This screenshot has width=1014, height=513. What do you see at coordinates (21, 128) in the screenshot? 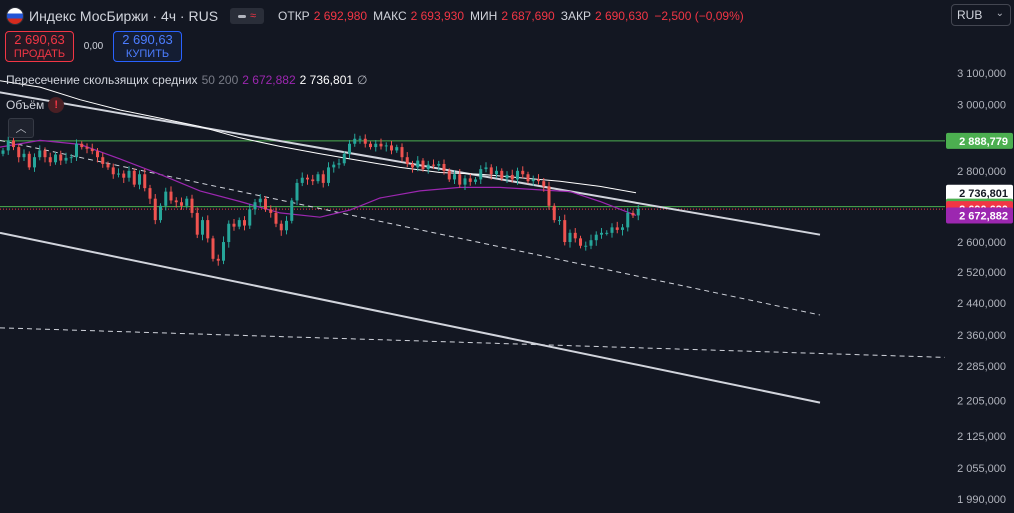
I see `collapse-legend-button: ︿` at bounding box center [21, 128].